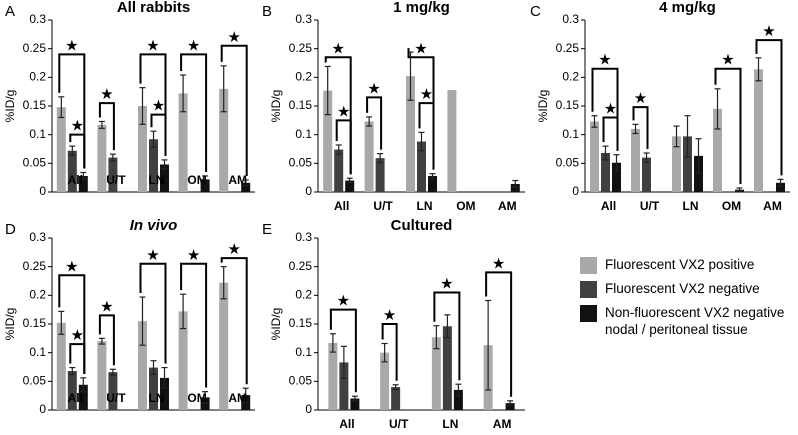 This screenshot has width=798, height=435. Describe the element at coordinates (37, 352) in the screenshot. I see `y-tick-label: 0.1` at that location.